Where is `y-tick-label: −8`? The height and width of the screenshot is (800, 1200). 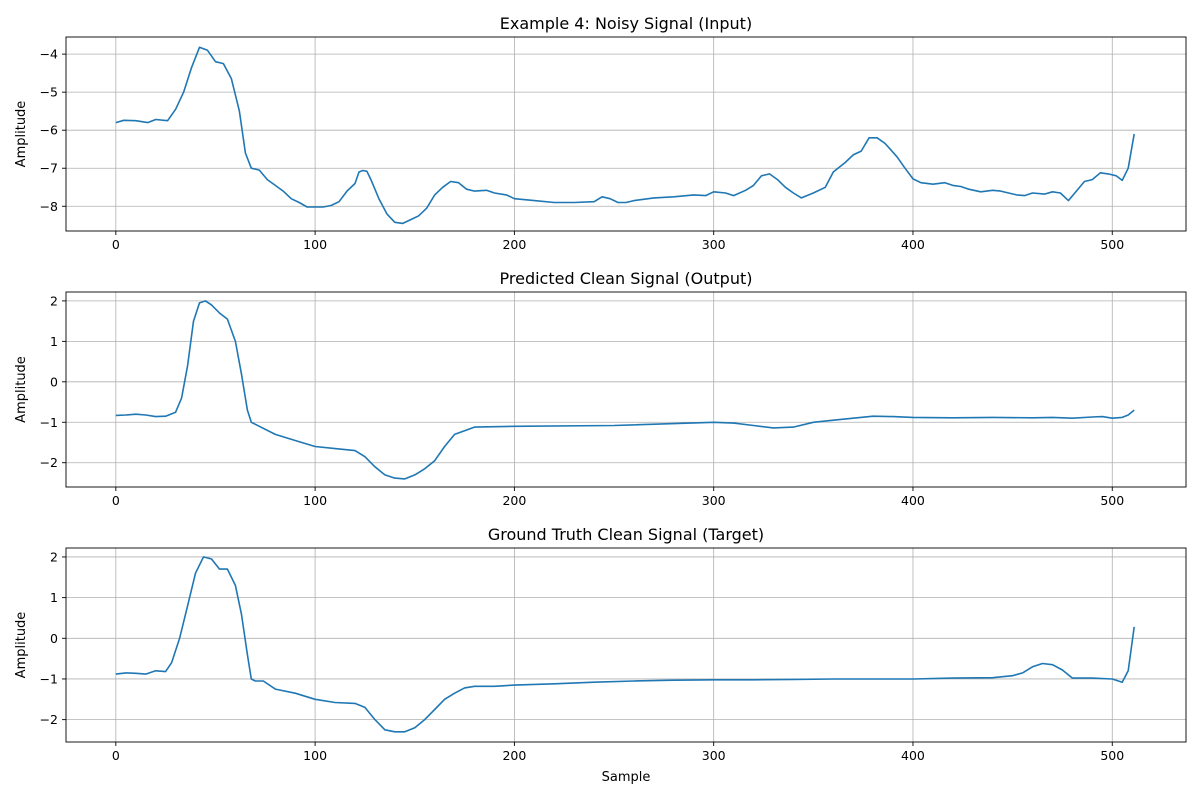 y-tick-label: −8 is located at coordinates (49, 206).